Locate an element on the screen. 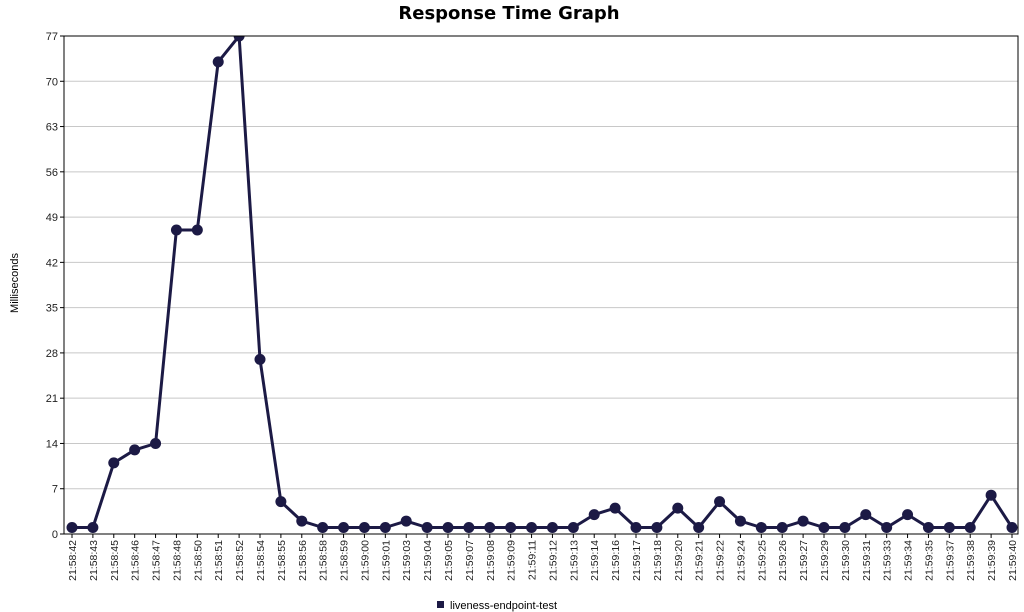  x-tick-label: 21:59:30 is located at coordinates (846, 560).